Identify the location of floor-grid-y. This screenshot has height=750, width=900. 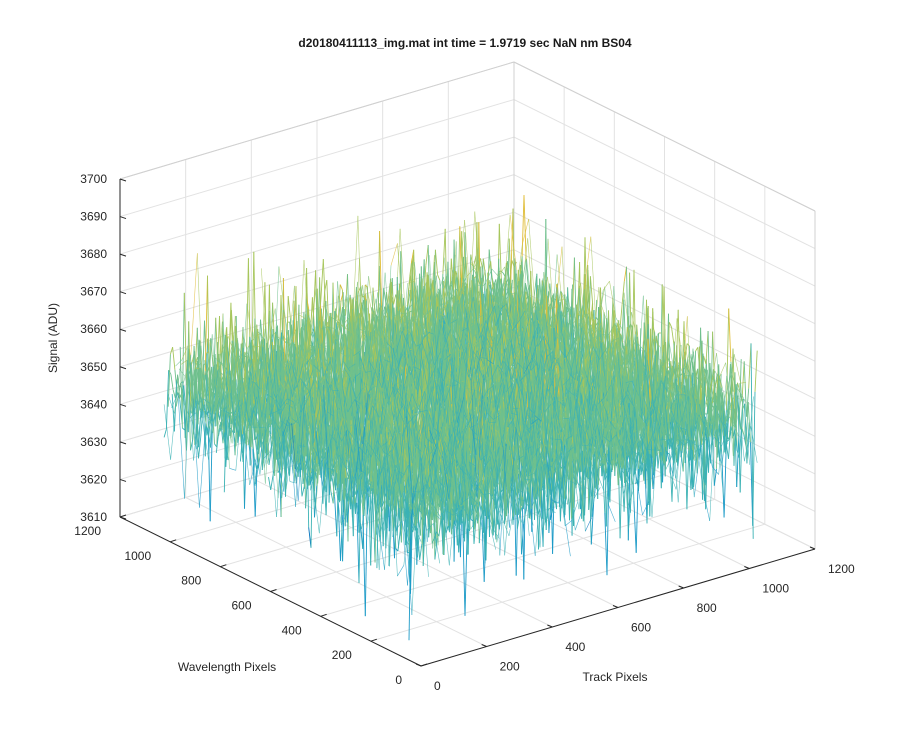
(567, 582).